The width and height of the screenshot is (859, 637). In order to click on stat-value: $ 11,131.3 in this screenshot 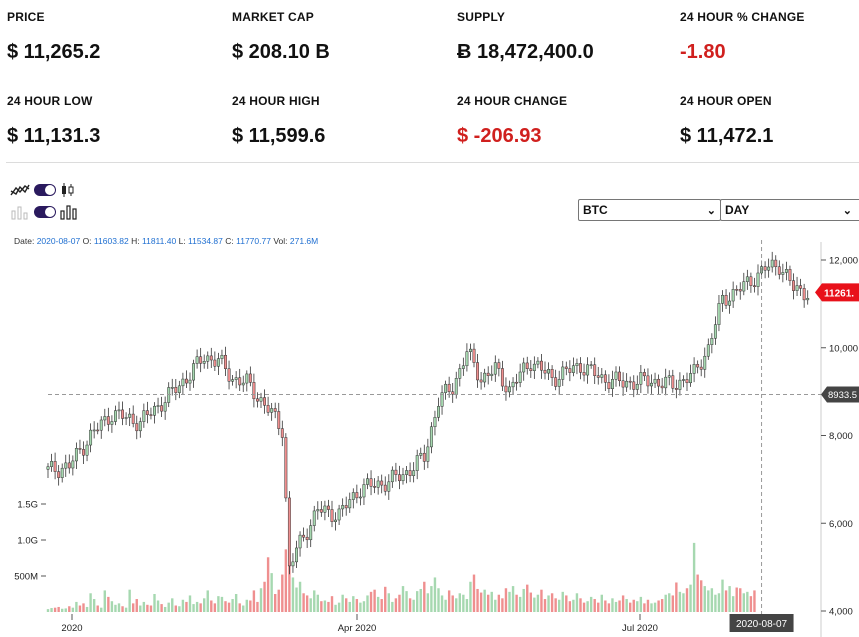, I will do `click(54, 136)`.